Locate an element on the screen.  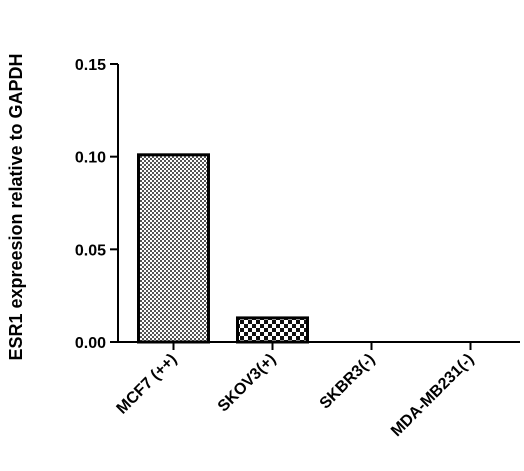
y-tick-label: 0.15 is located at coordinates (90, 65).